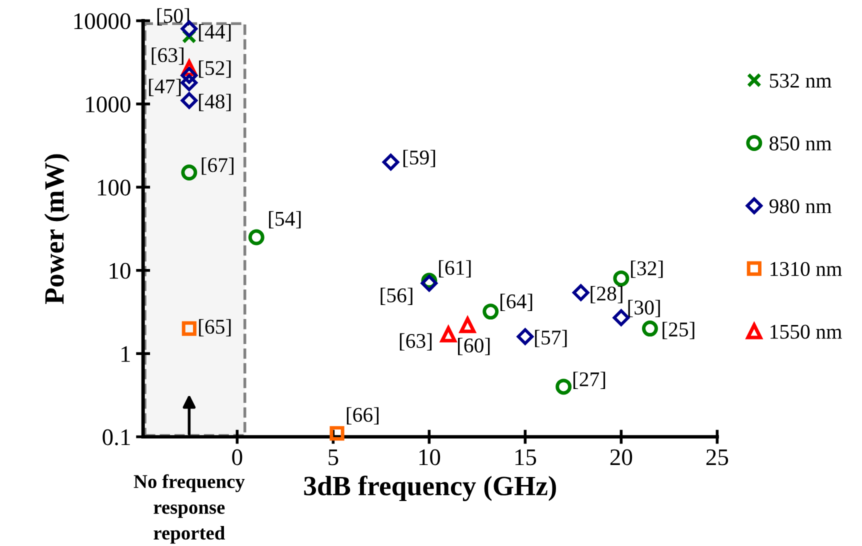 This screenshot has height=546, width=862. Describe the element at coordinates (173, 17) in the screenshot. I see `annotation: [50]` at that location.